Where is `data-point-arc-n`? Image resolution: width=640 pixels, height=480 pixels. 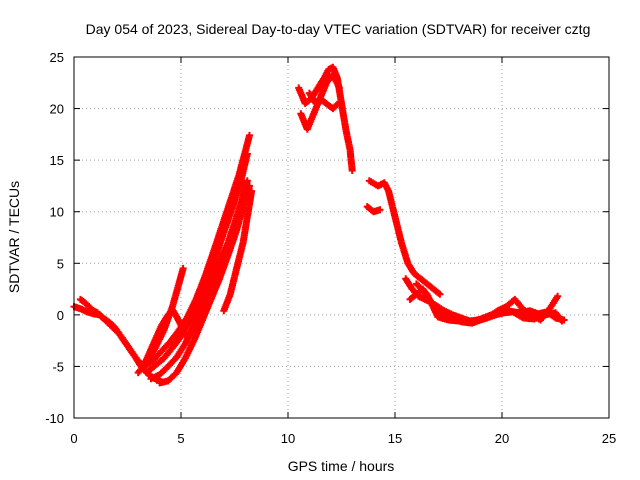
data-point-arc-n is located at coordinates (380, 210).